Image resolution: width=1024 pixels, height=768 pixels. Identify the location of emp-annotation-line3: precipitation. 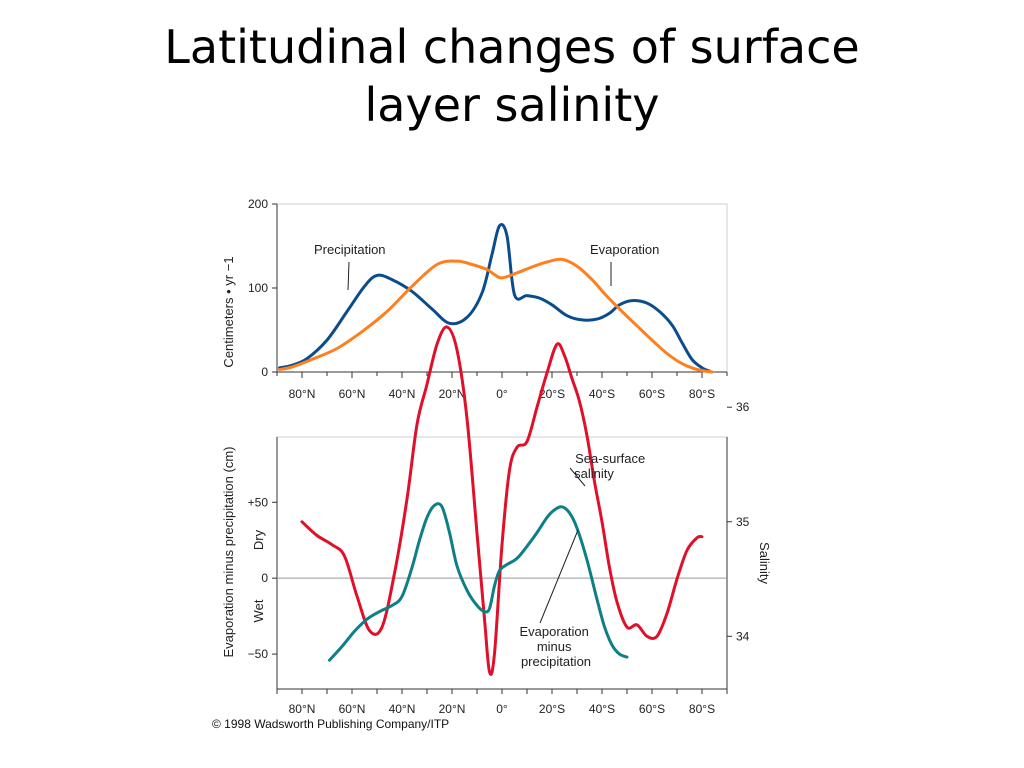
(556, 661).